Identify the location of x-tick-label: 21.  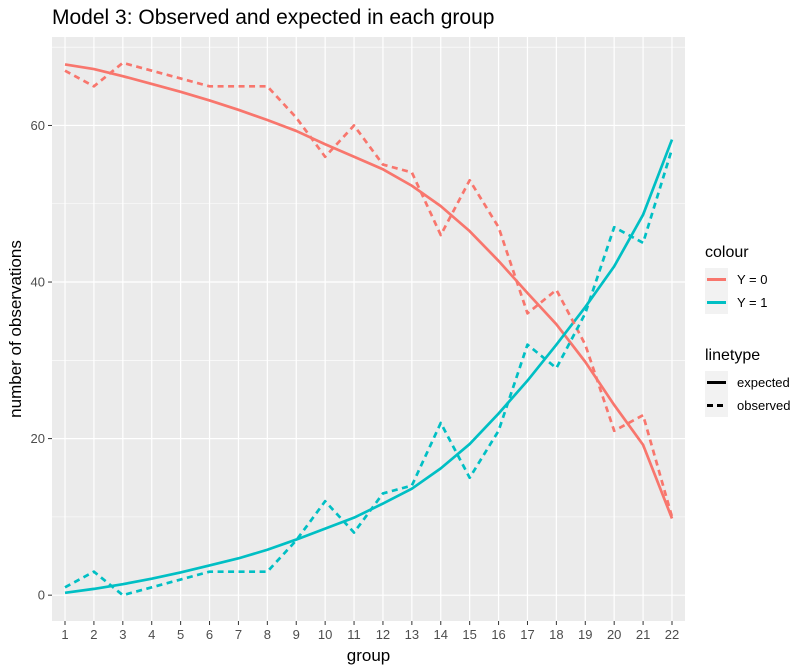
(643, 634).